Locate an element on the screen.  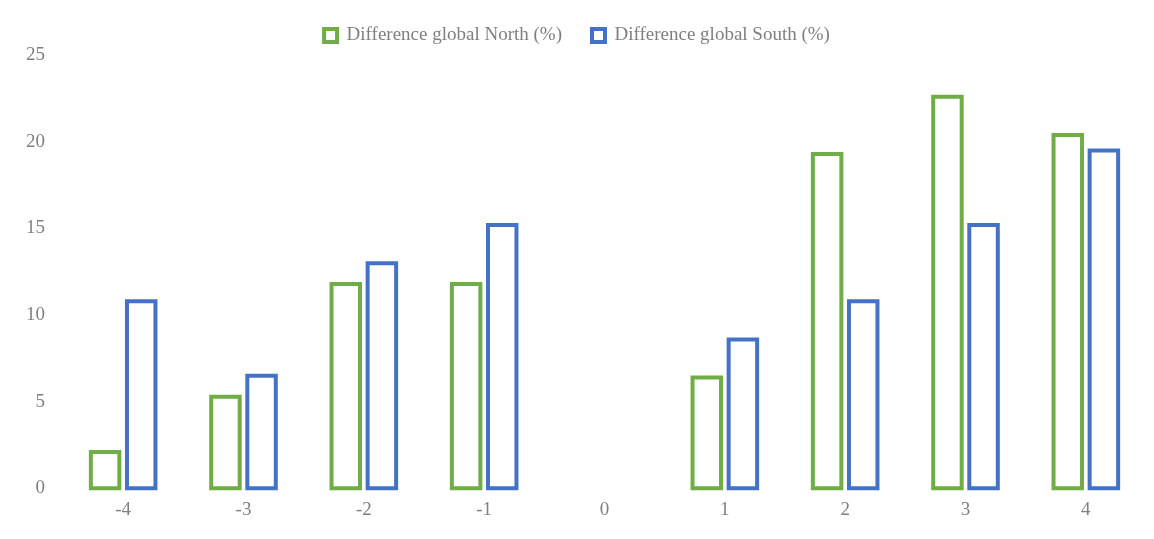
x-tick-label: -1 is located at coordinates (484, 508).